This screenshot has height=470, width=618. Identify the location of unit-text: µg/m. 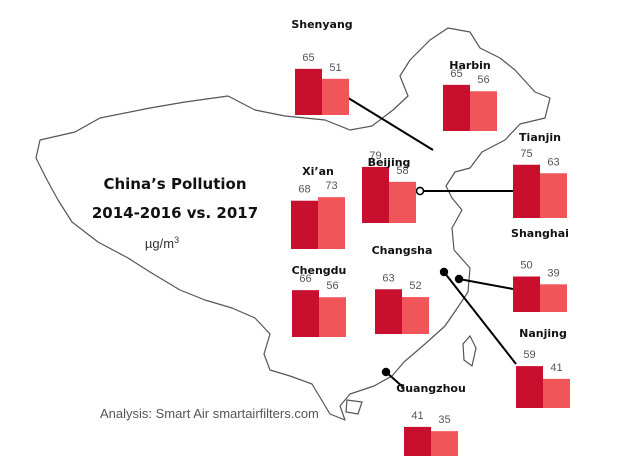
(159, 243).